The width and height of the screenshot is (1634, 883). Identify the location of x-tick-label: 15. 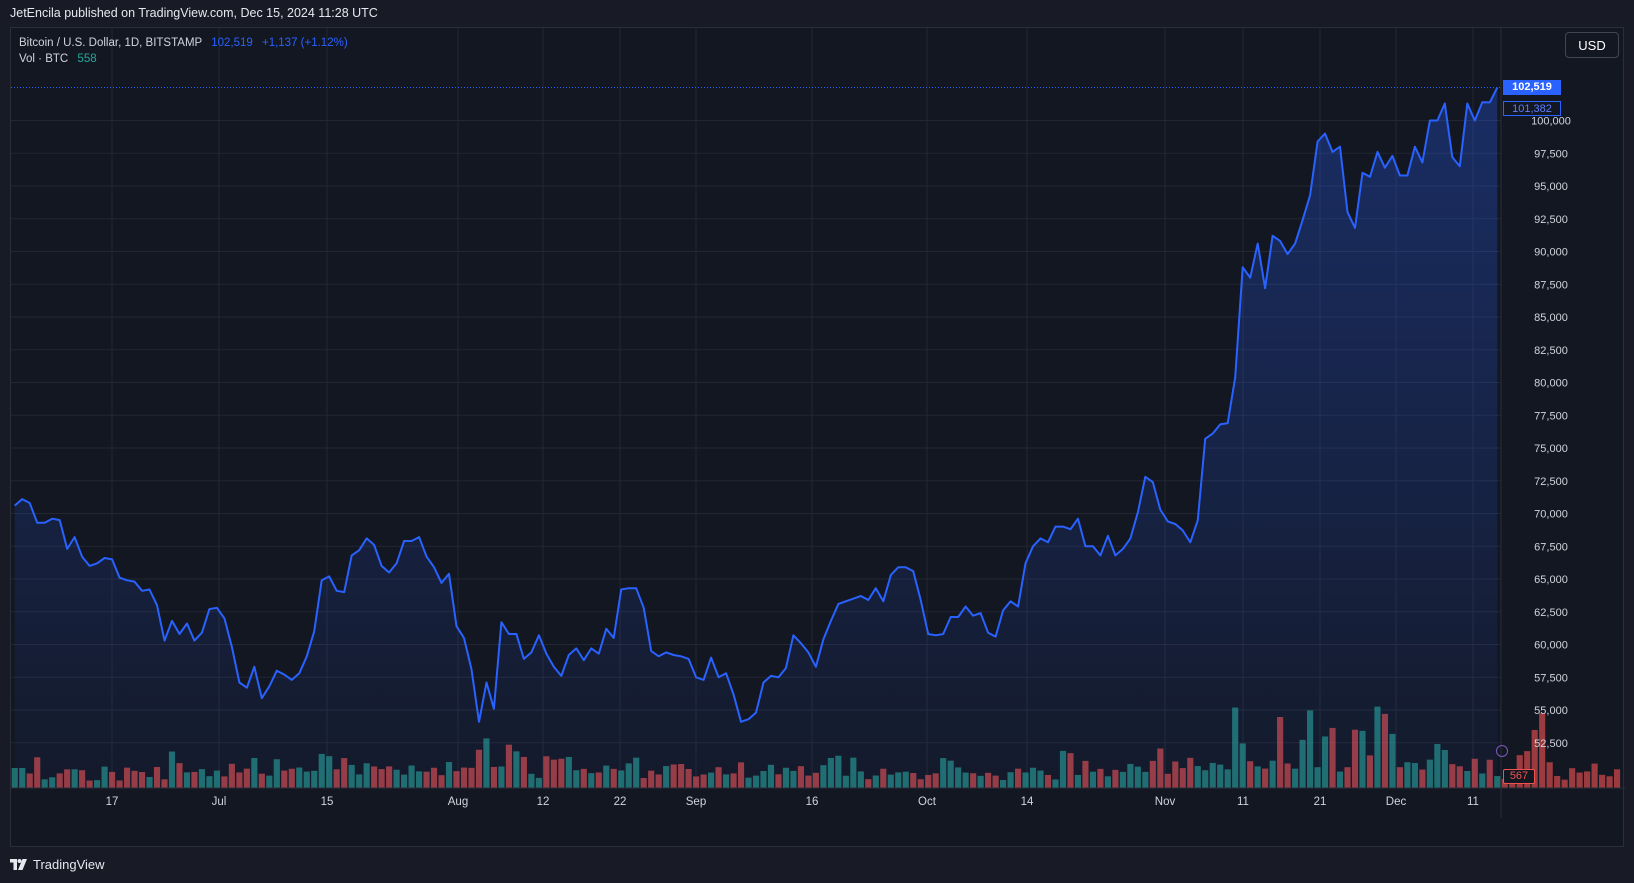
(327, 802).